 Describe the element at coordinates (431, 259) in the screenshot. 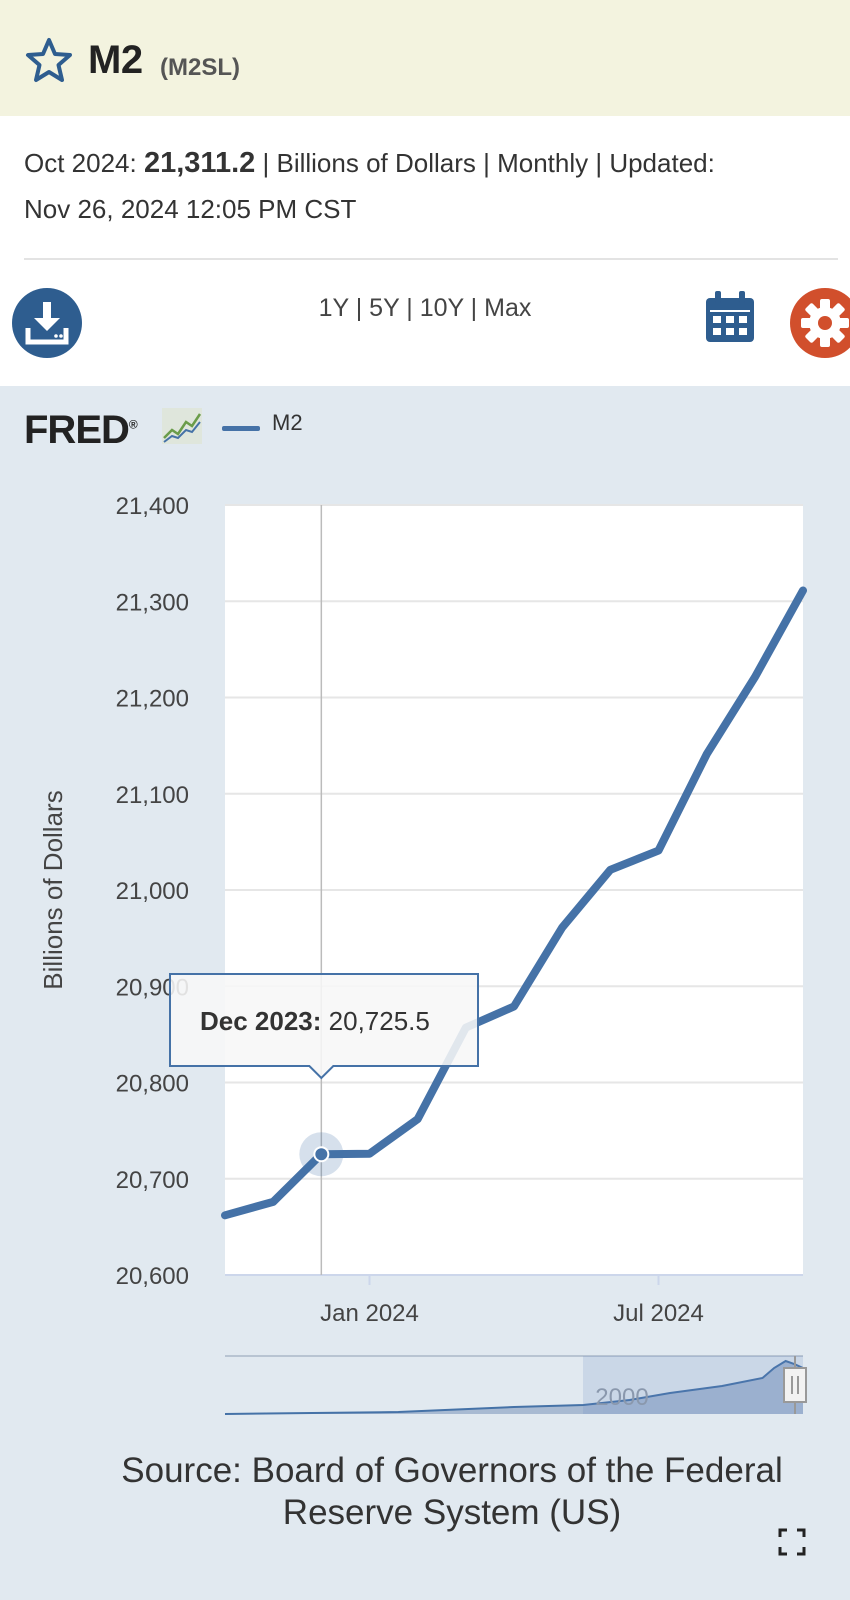

I see `divider` at that location.